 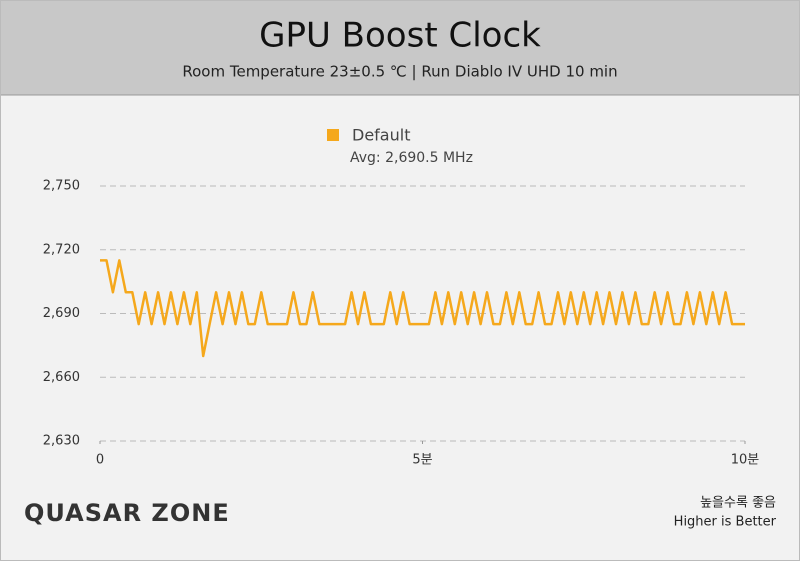 What do you see at coordinates (411, 158) in the screenshot?
I see `annotation: Avg: 2,690.5 MHz` at bounding box center [411, 158].